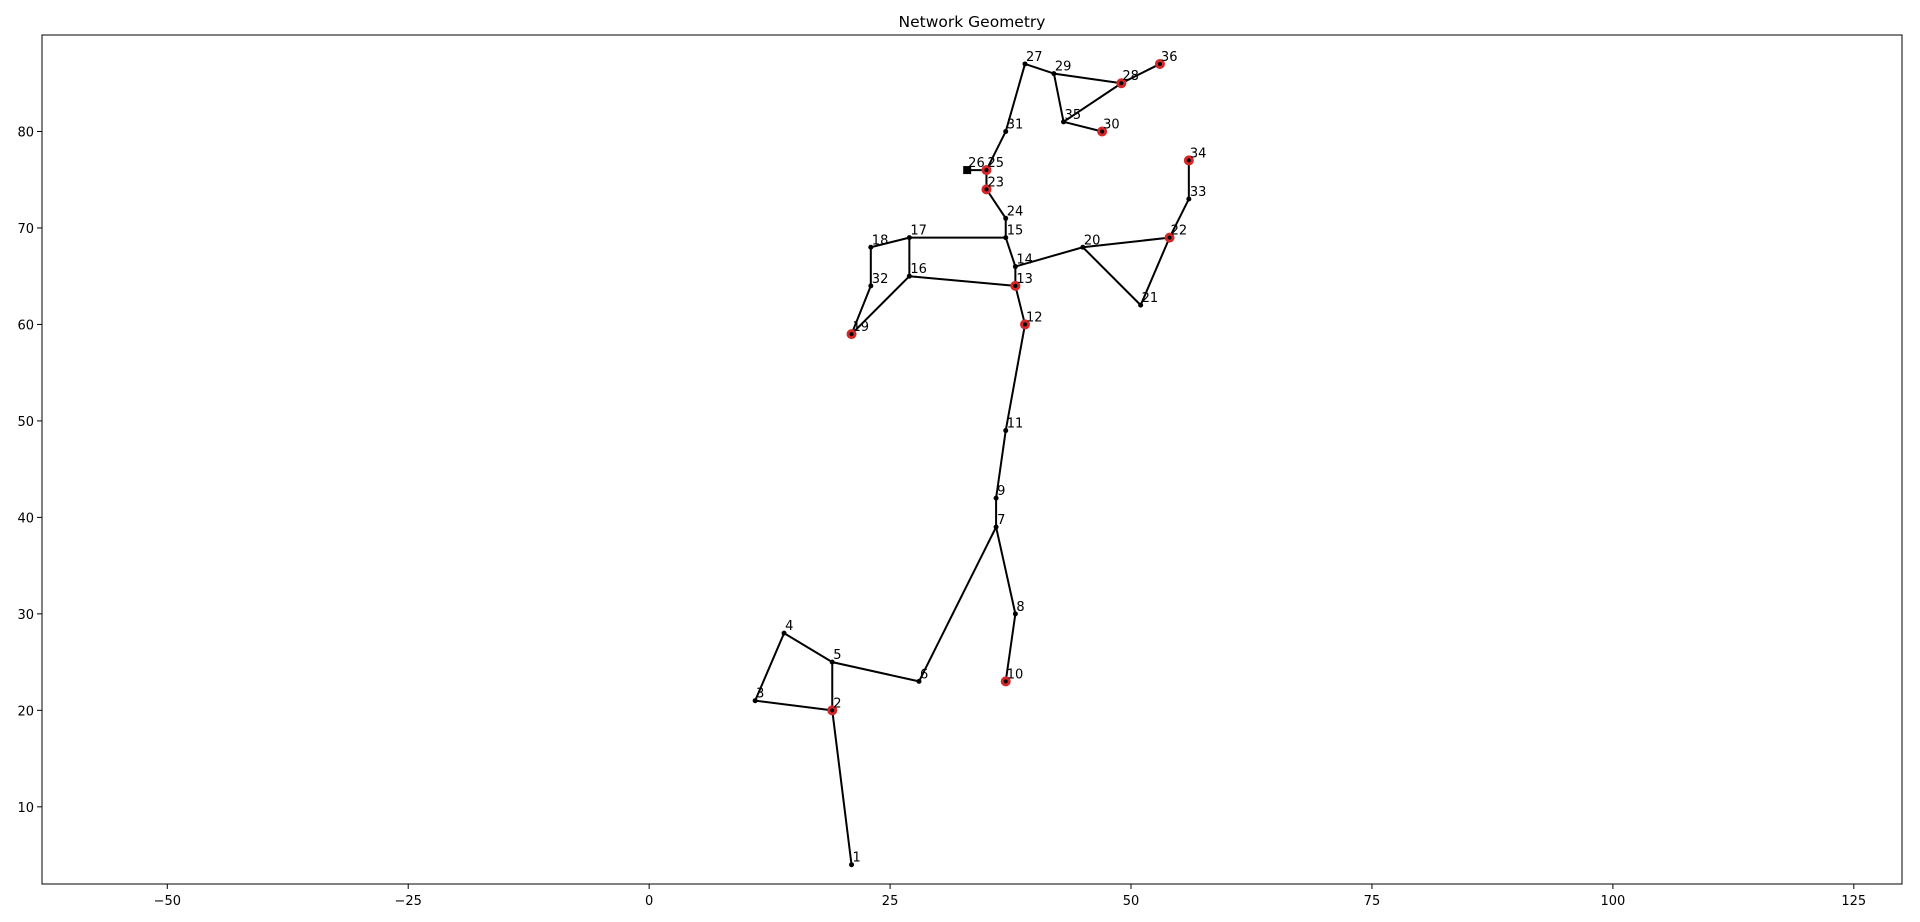 Image resolution: width=1920 pixels, height=922 pixels. I want to click on node-35-label: 35, so click(1073, 115).